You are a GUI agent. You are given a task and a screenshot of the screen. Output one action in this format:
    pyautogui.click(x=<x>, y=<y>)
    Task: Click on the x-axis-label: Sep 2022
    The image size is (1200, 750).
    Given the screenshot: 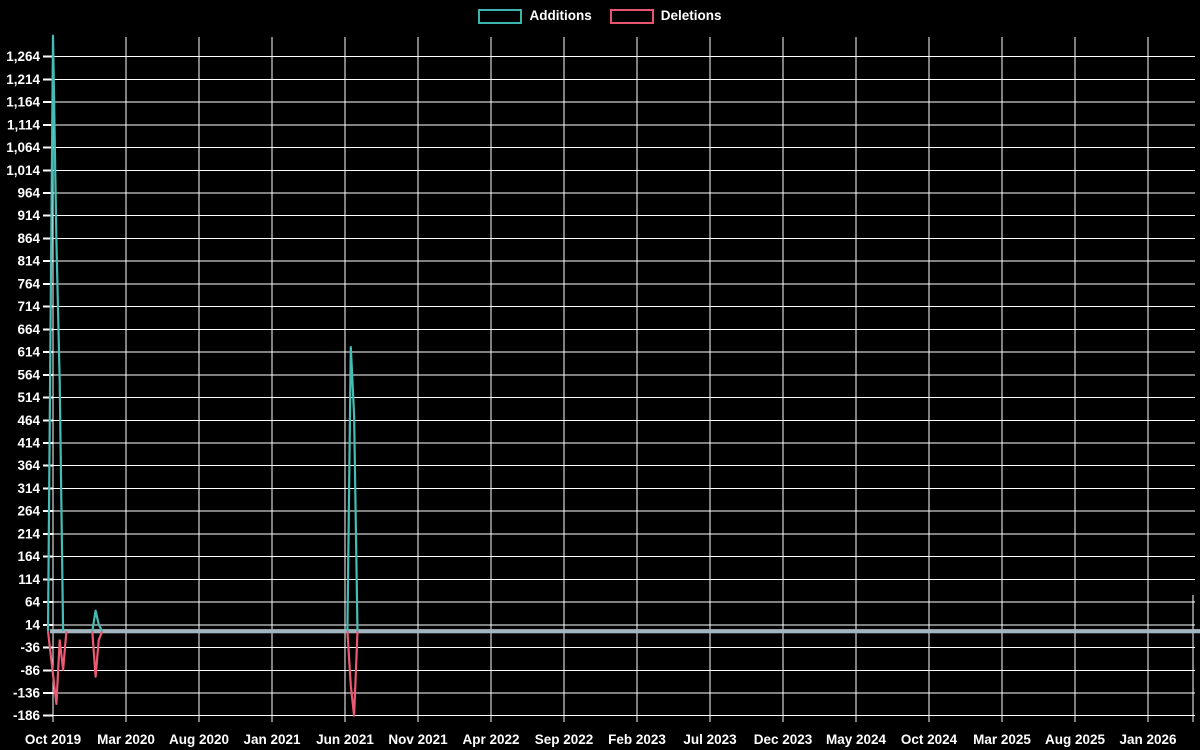 What is the action you would take?
    pyautogui.click(x=564, y=739)
    